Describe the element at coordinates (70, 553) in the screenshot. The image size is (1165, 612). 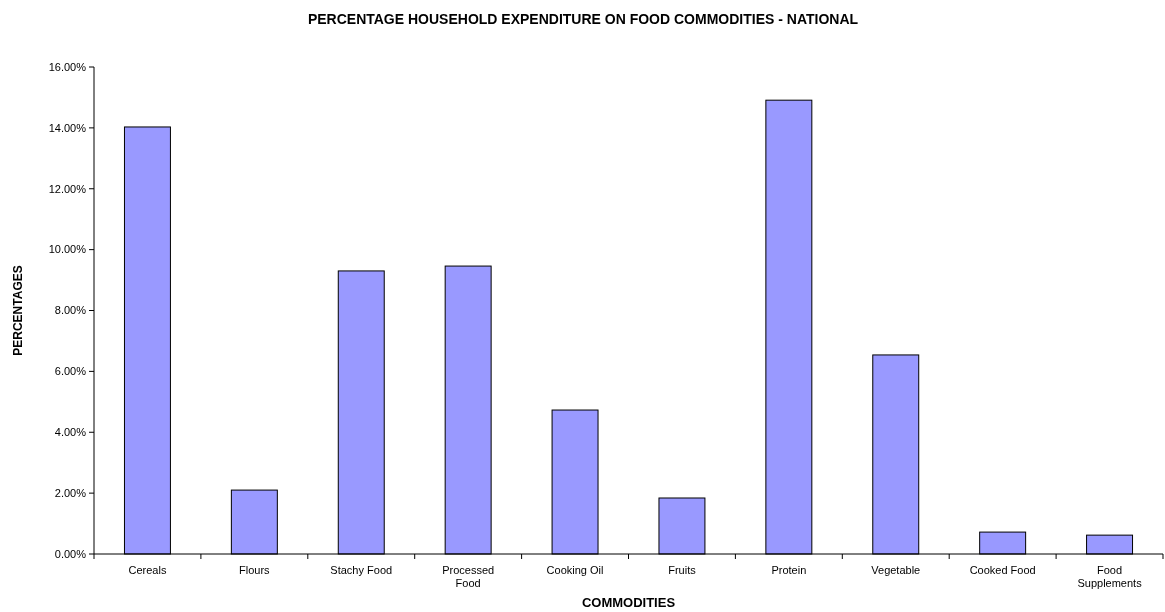
I see `y-tick-label: 0.00%` at that location.